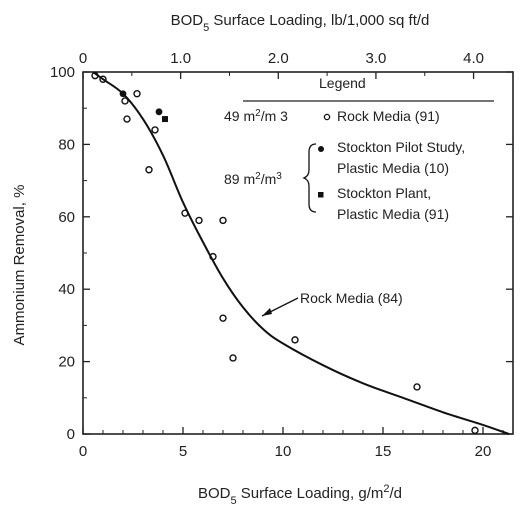 Image resolution: width=520 pixels, height=506 pixels. I want to click on legend-entry-plant-line2: Plastic Media (91), so click(393, 214).